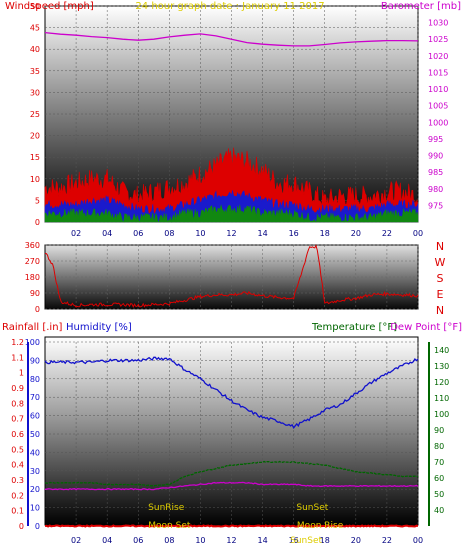 Image resolution: width=466 pixels, height=555 pixels. Describe the element at coordinates (37, 222) in the screenshot. I see `wind-y-tick: 0` at that location.